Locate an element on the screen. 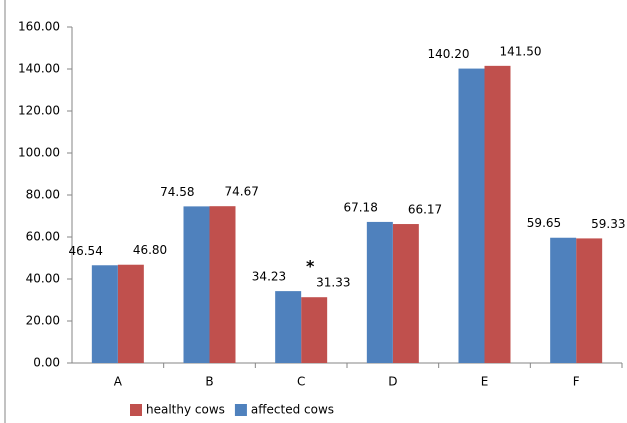  x-tick-label: B is located at coordinates (209, 382).